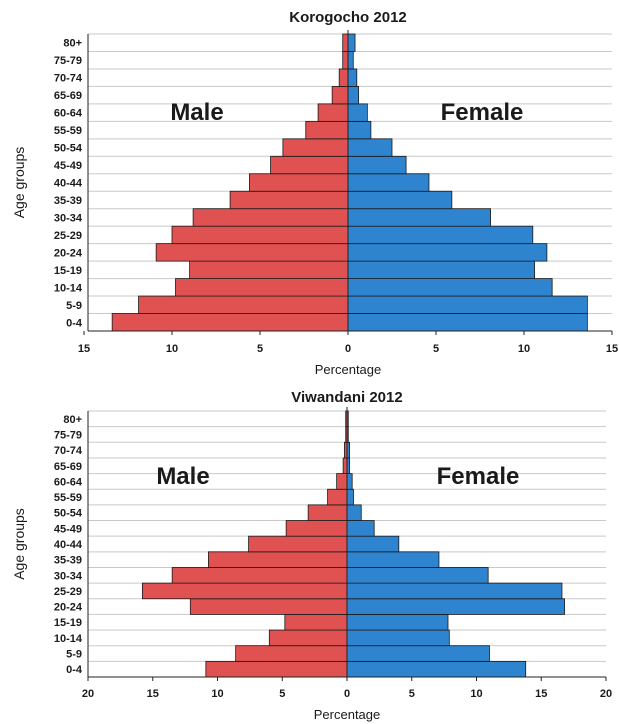 Image resolution: width=619 pixels, height=724 pixels. Describe the element at coordinates (68, 482) in the screenshot. I see `y-tick-label: 60-64` at that location.